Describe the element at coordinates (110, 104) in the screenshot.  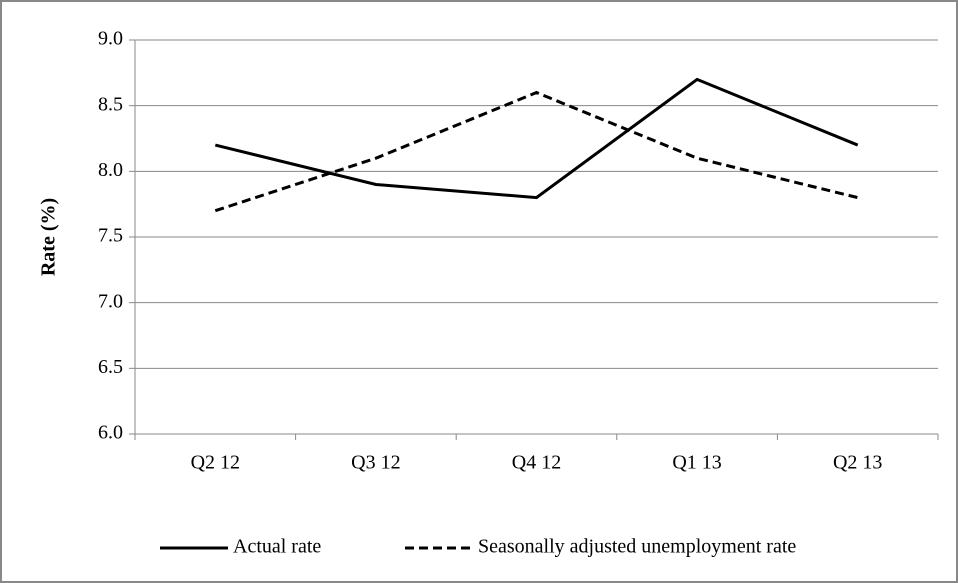
I see `y-tick-label: 8.5` at that location.